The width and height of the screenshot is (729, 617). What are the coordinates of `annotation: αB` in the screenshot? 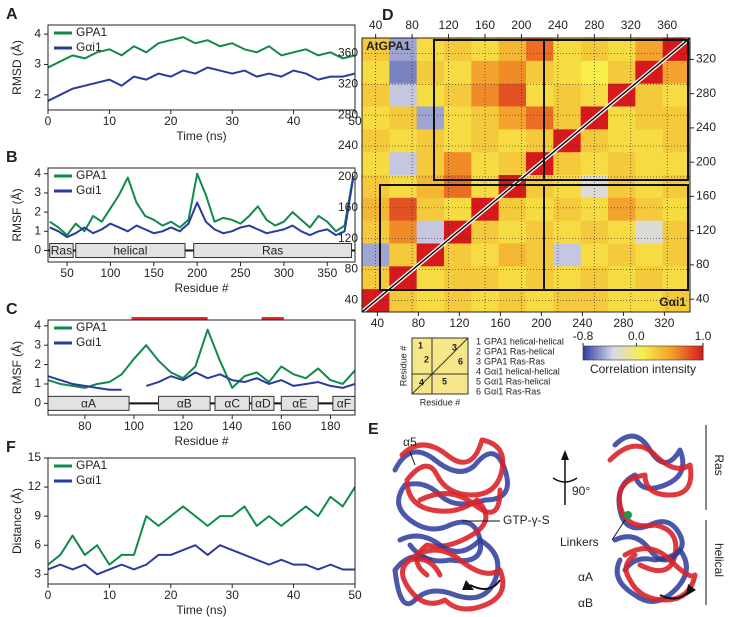 It's located at (585, 603).